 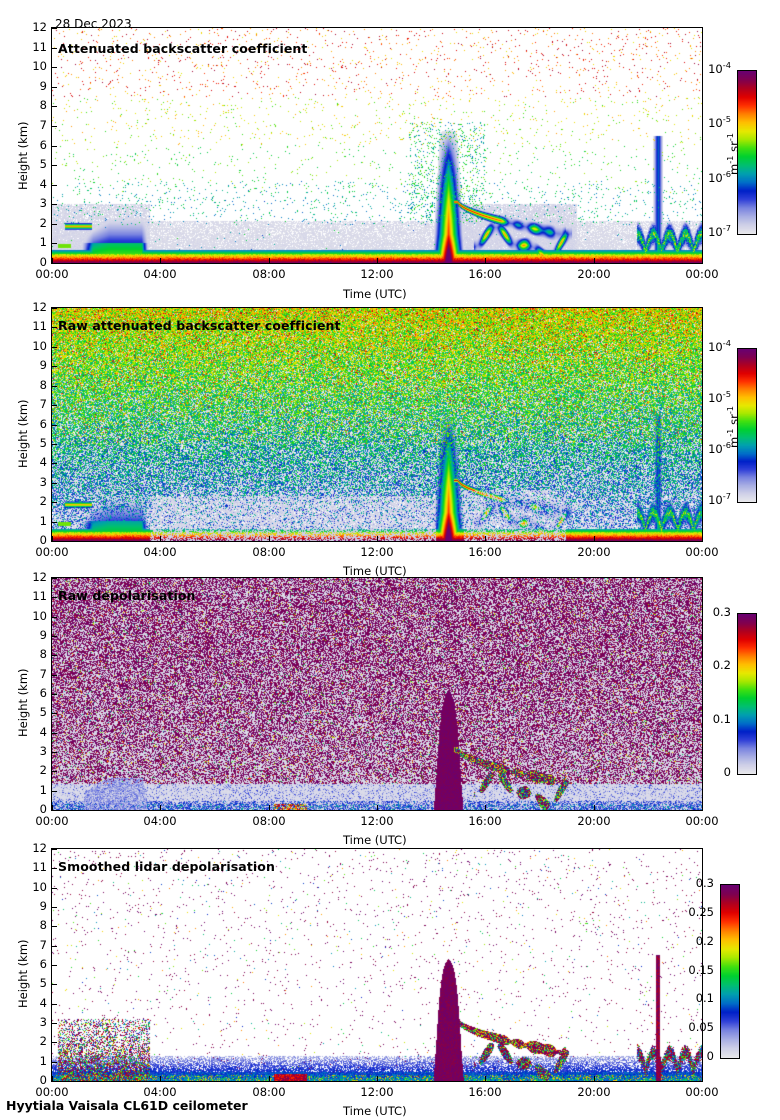 What do you see at coordinates (166, 866) in the screenshot?
I see `panel-title-smoothed-lidar-depolarisation: Smoothed lidar depolarisation` at bounding box center [166, 866].